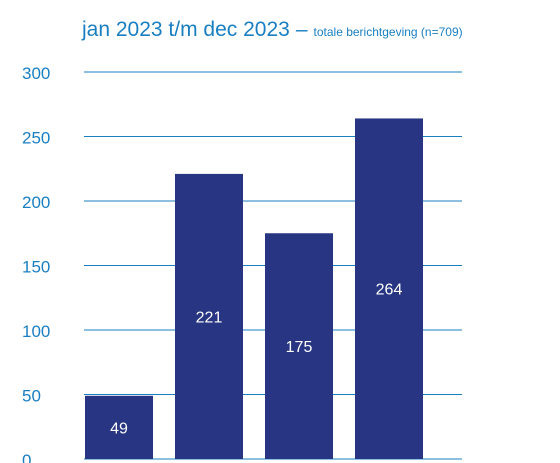 The width and height of the screenshot is (560, 463). I want to click on bar-value-label-2: 221, so click(209, 317).